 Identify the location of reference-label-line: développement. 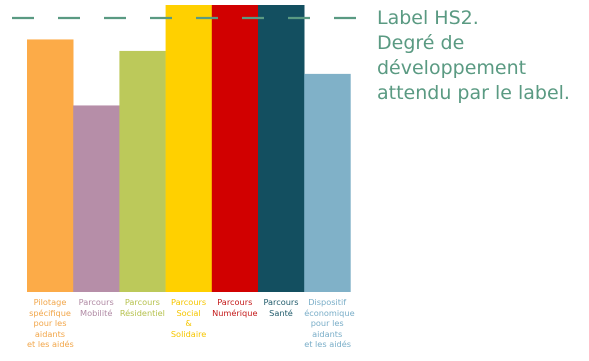
(452, 68).